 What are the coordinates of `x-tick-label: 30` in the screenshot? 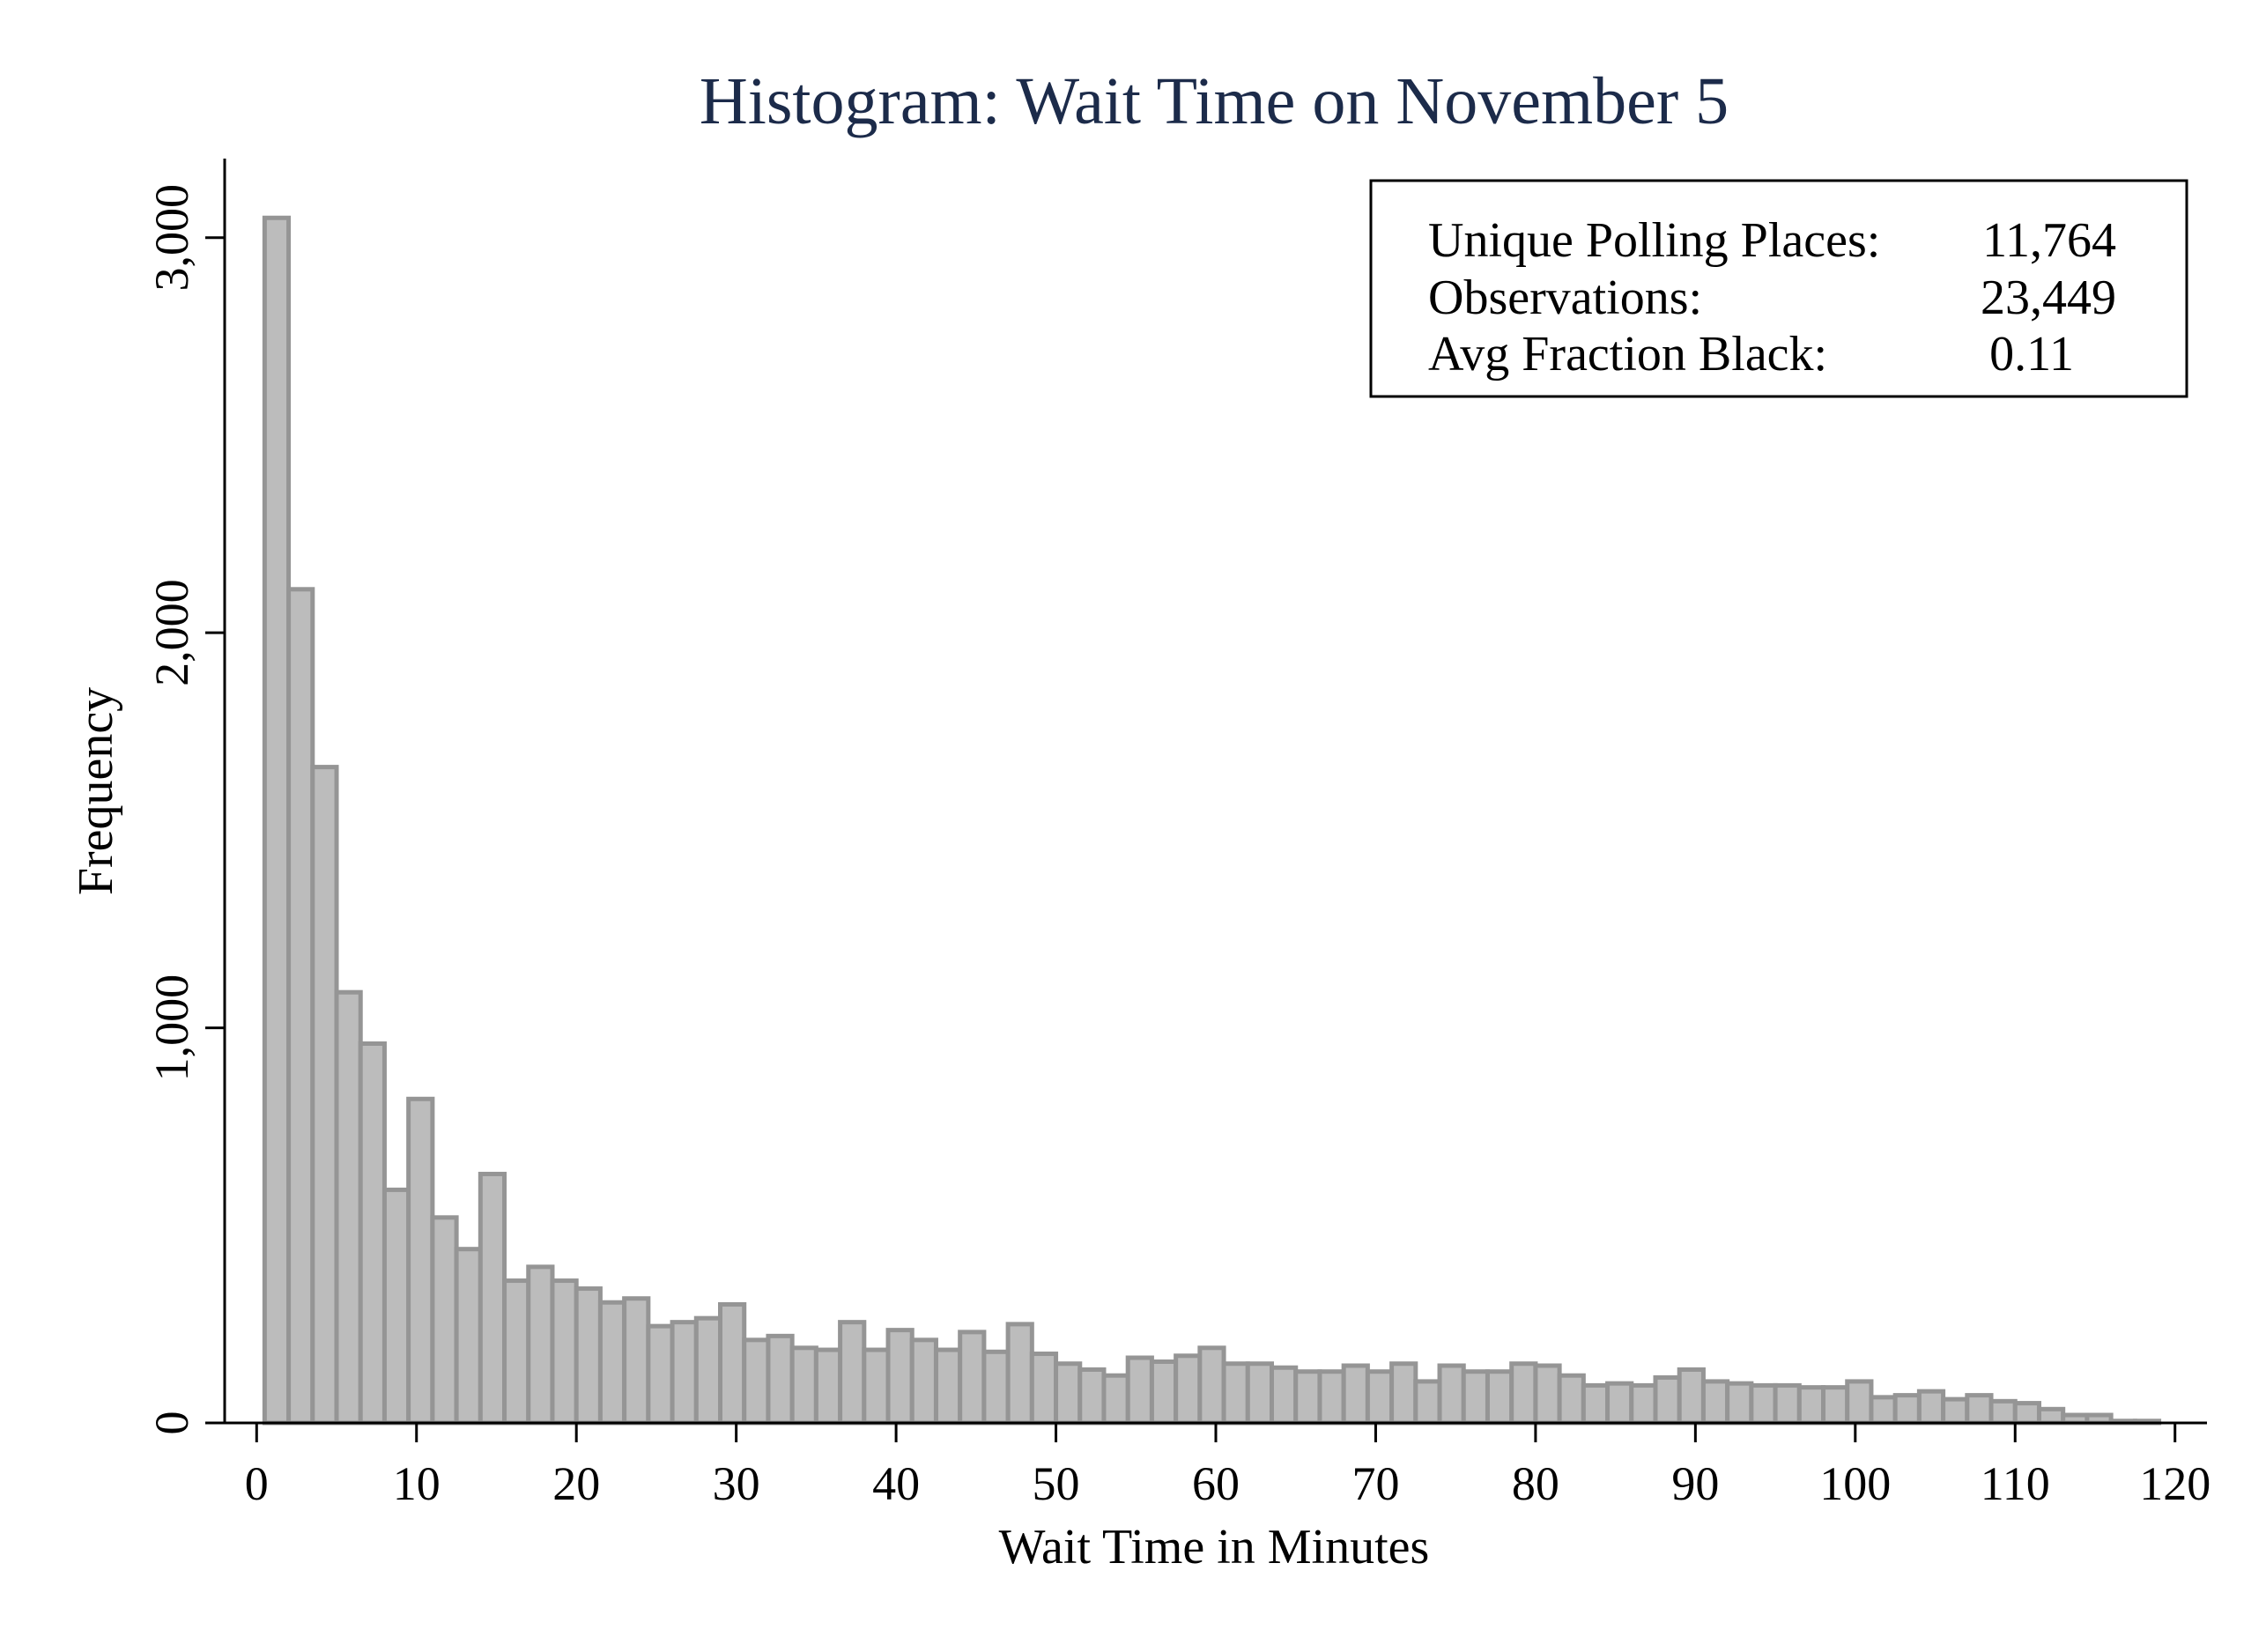 It's located at (736, 1483).